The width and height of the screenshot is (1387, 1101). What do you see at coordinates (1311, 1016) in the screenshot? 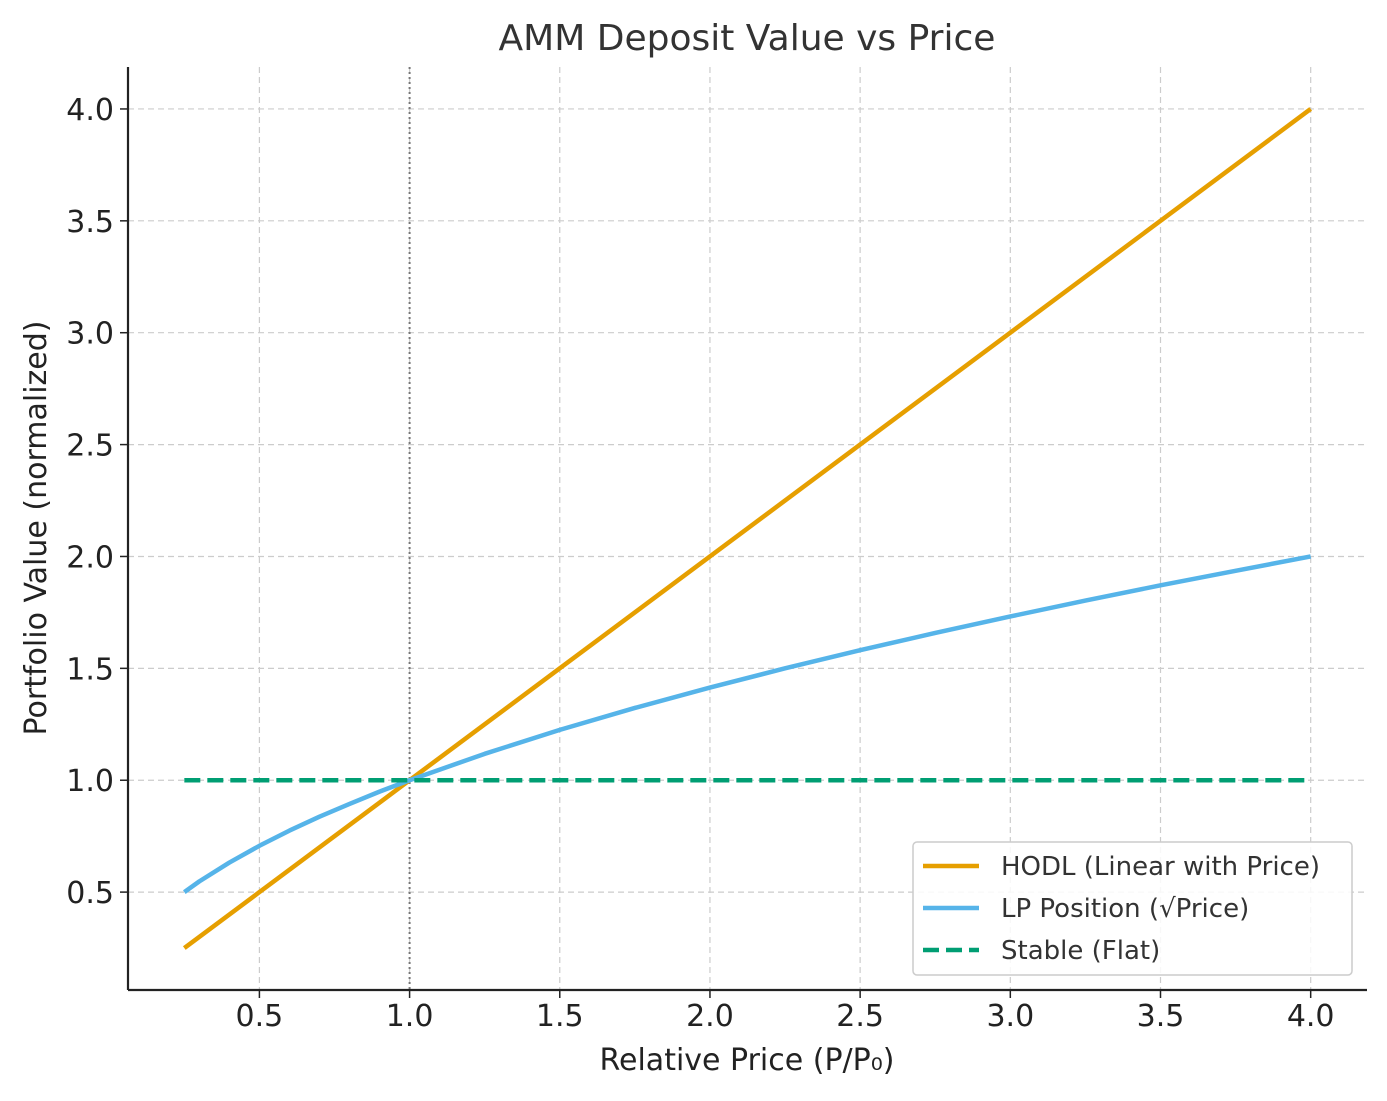
I see `x-tick-label: 4.0` at bounding box center [1311, 1016].